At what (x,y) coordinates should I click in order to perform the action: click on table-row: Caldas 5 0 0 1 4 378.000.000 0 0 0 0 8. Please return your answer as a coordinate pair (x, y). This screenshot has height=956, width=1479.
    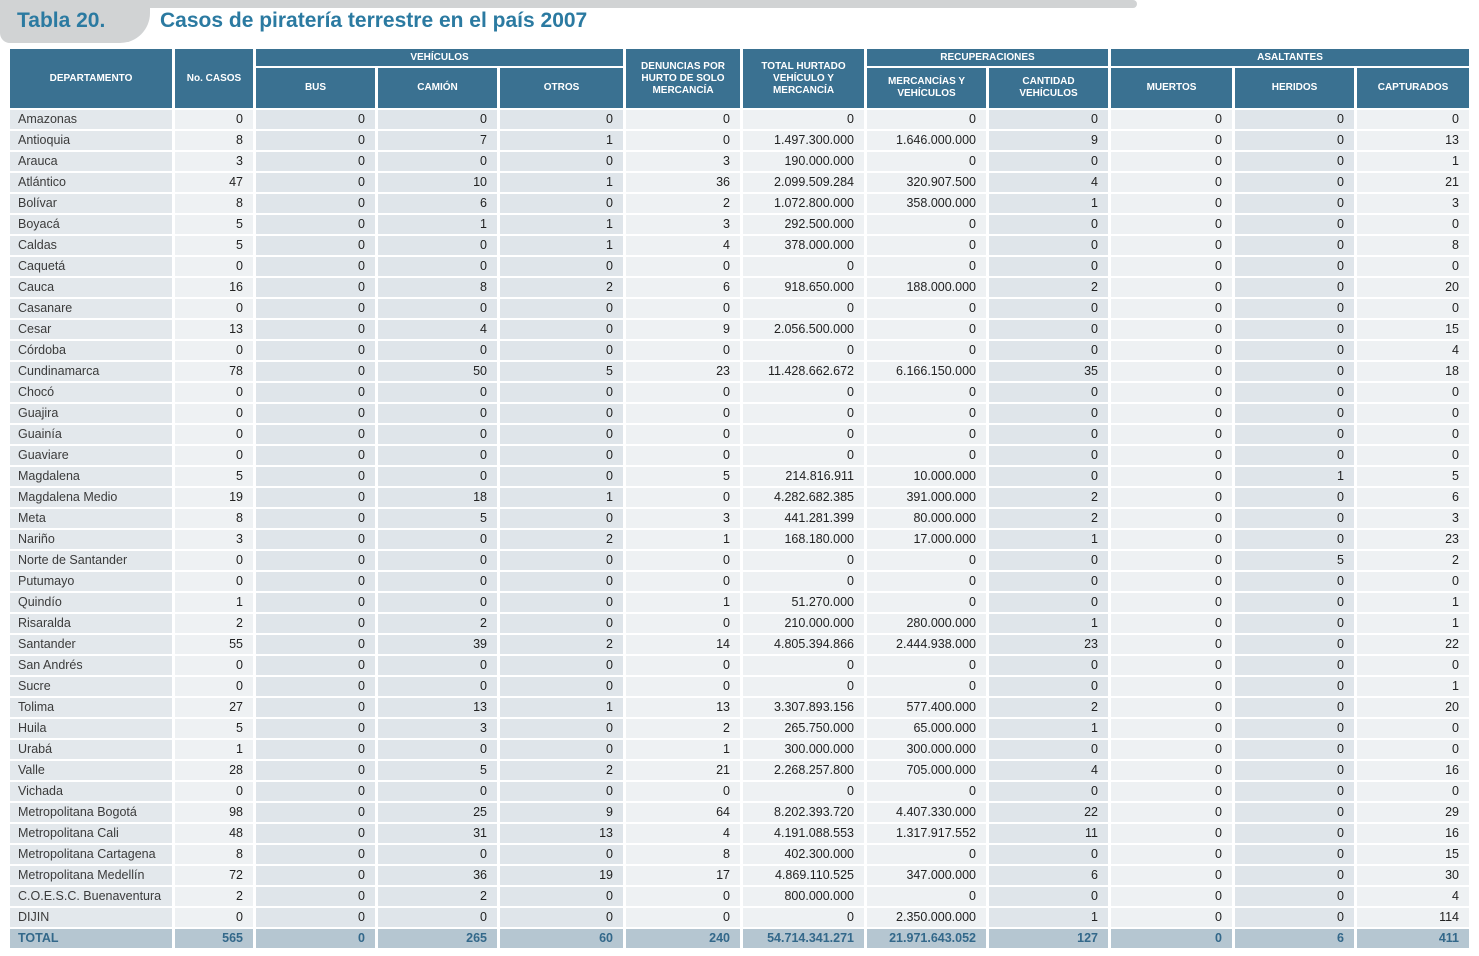
    Looking at the image, I should click on (739, 245).